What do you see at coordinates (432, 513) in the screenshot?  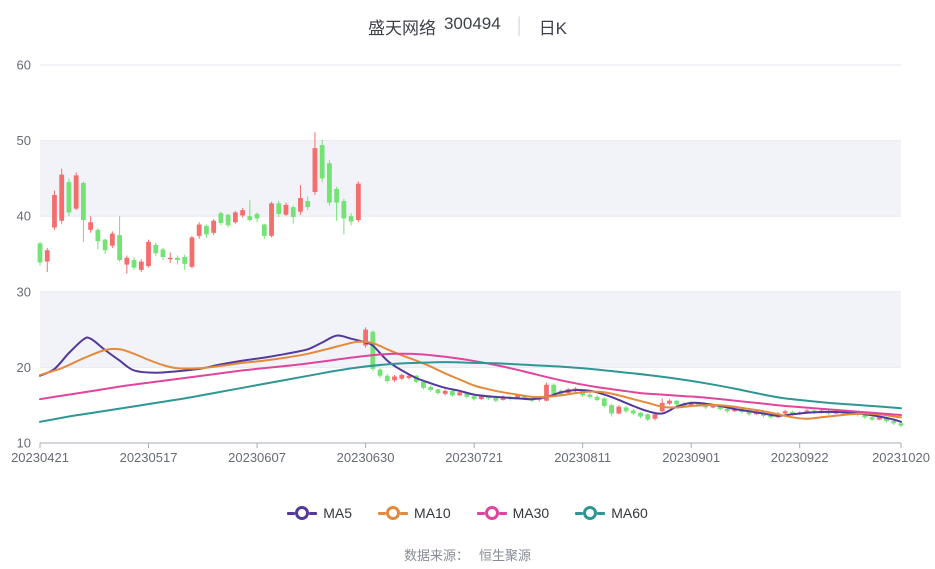 I see `legend-label-ma10: MA10` at bounding box center [432, 513].